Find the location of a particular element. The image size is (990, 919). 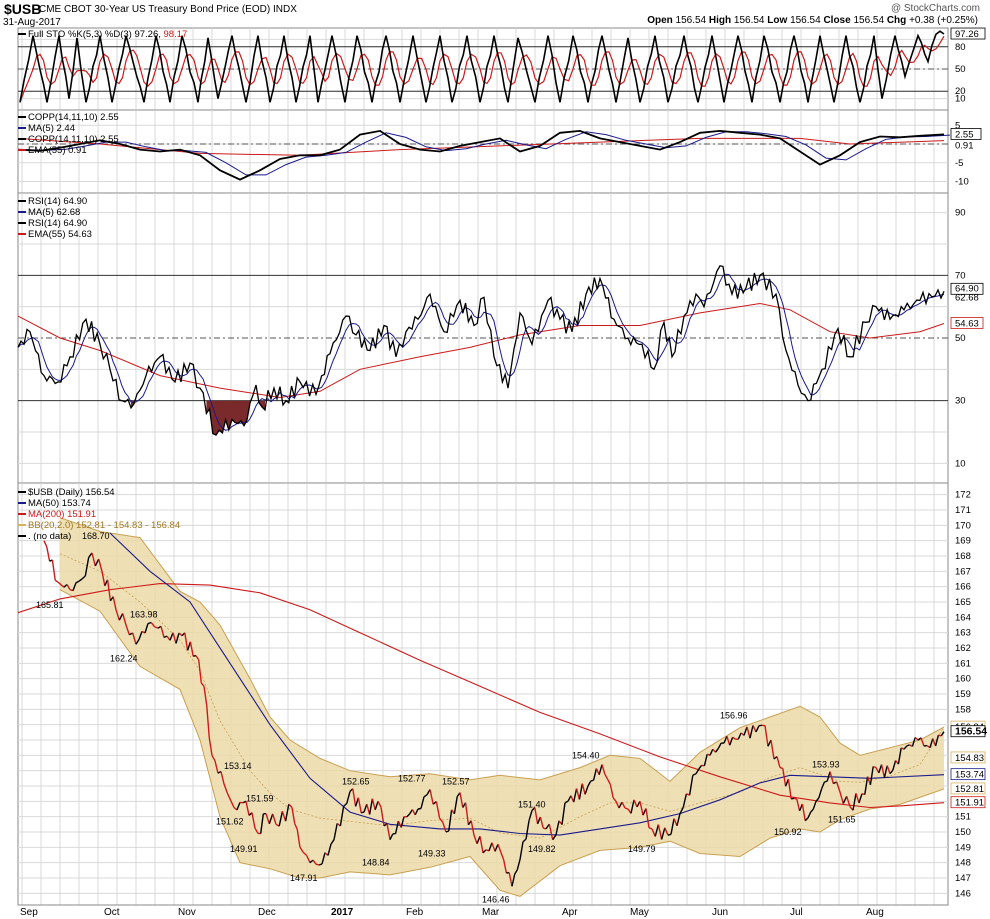

price-annotation: 151.62 is located at coordinates (230, 821).